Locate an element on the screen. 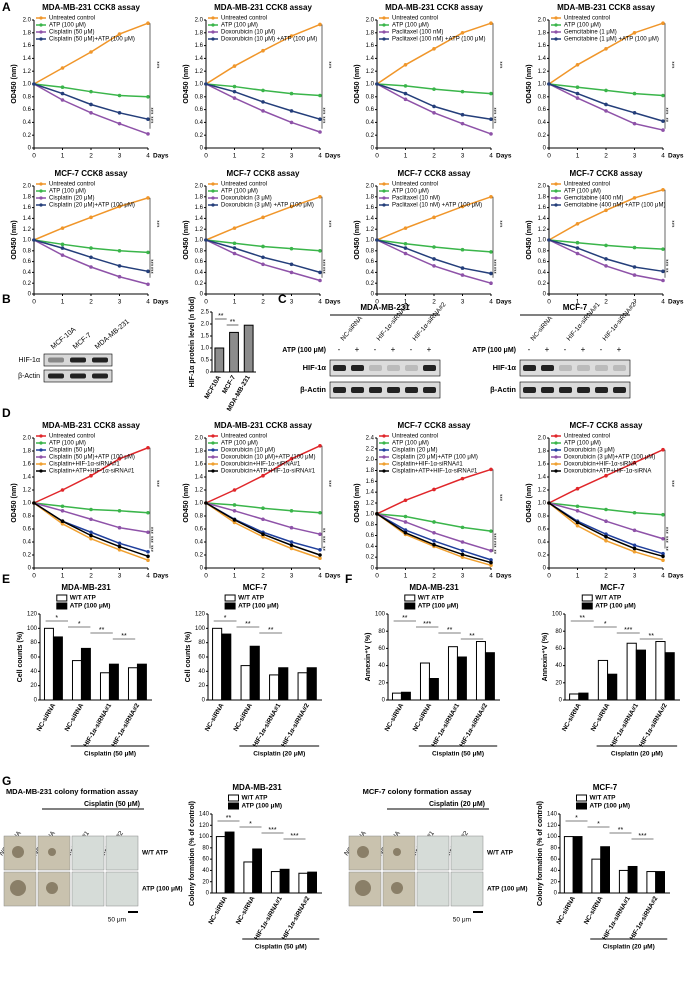  legend-label: Untreated control is located at coordinates (244, 19).